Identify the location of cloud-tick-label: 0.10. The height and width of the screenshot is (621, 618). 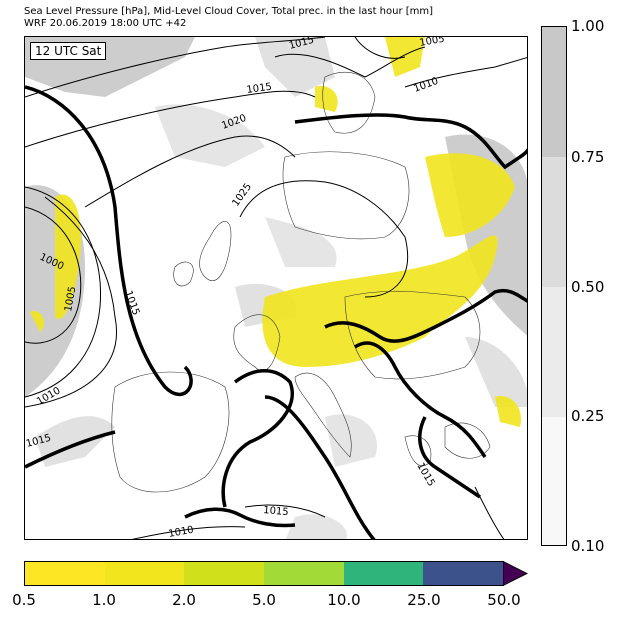
(588, 546).